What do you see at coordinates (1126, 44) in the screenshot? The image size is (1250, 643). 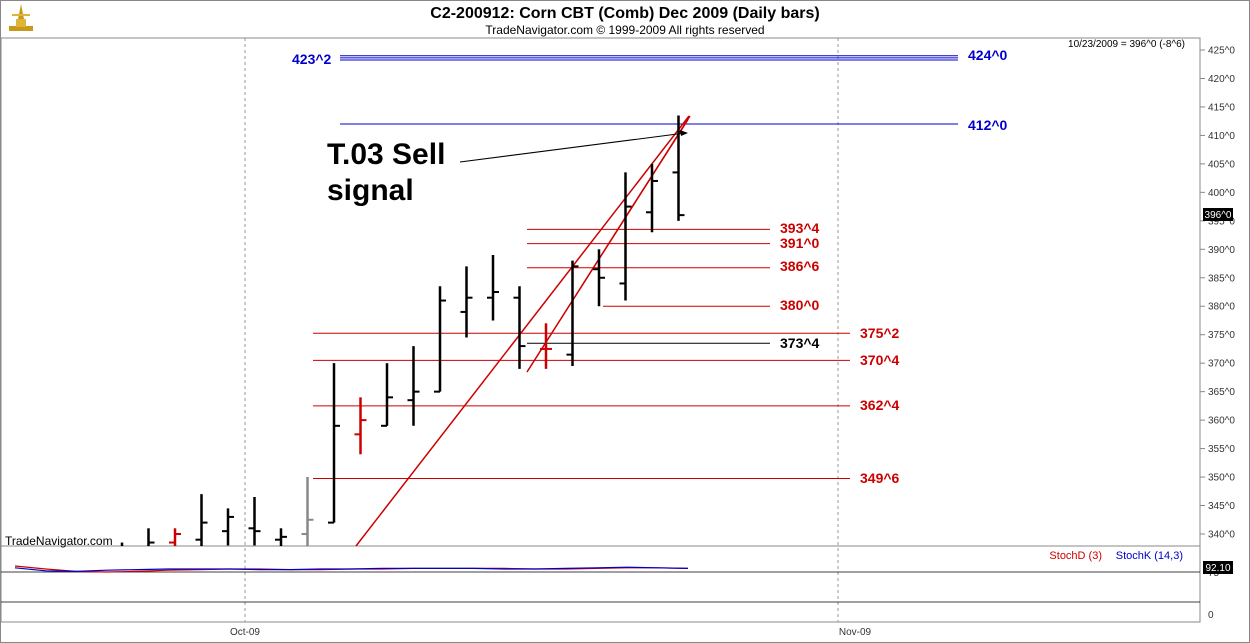 I see `quote-readout: 10/23/2009 = 396^0 (-8^6)` at bounding box center [1126, 44].